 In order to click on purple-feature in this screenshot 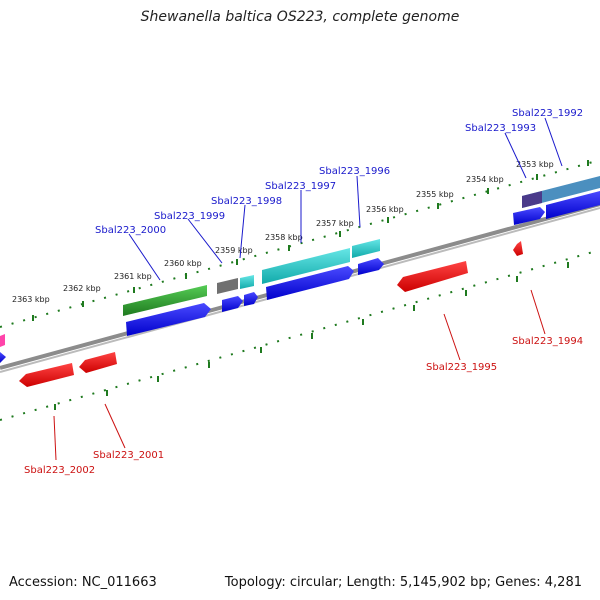, I will do `click(532, 199)`.